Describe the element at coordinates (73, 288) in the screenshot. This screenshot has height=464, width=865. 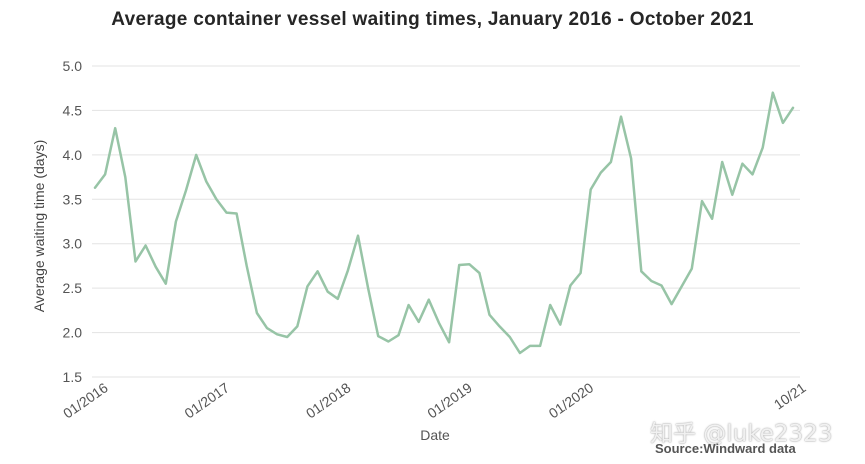
I see `y-tick-label: 2.5` at that location.